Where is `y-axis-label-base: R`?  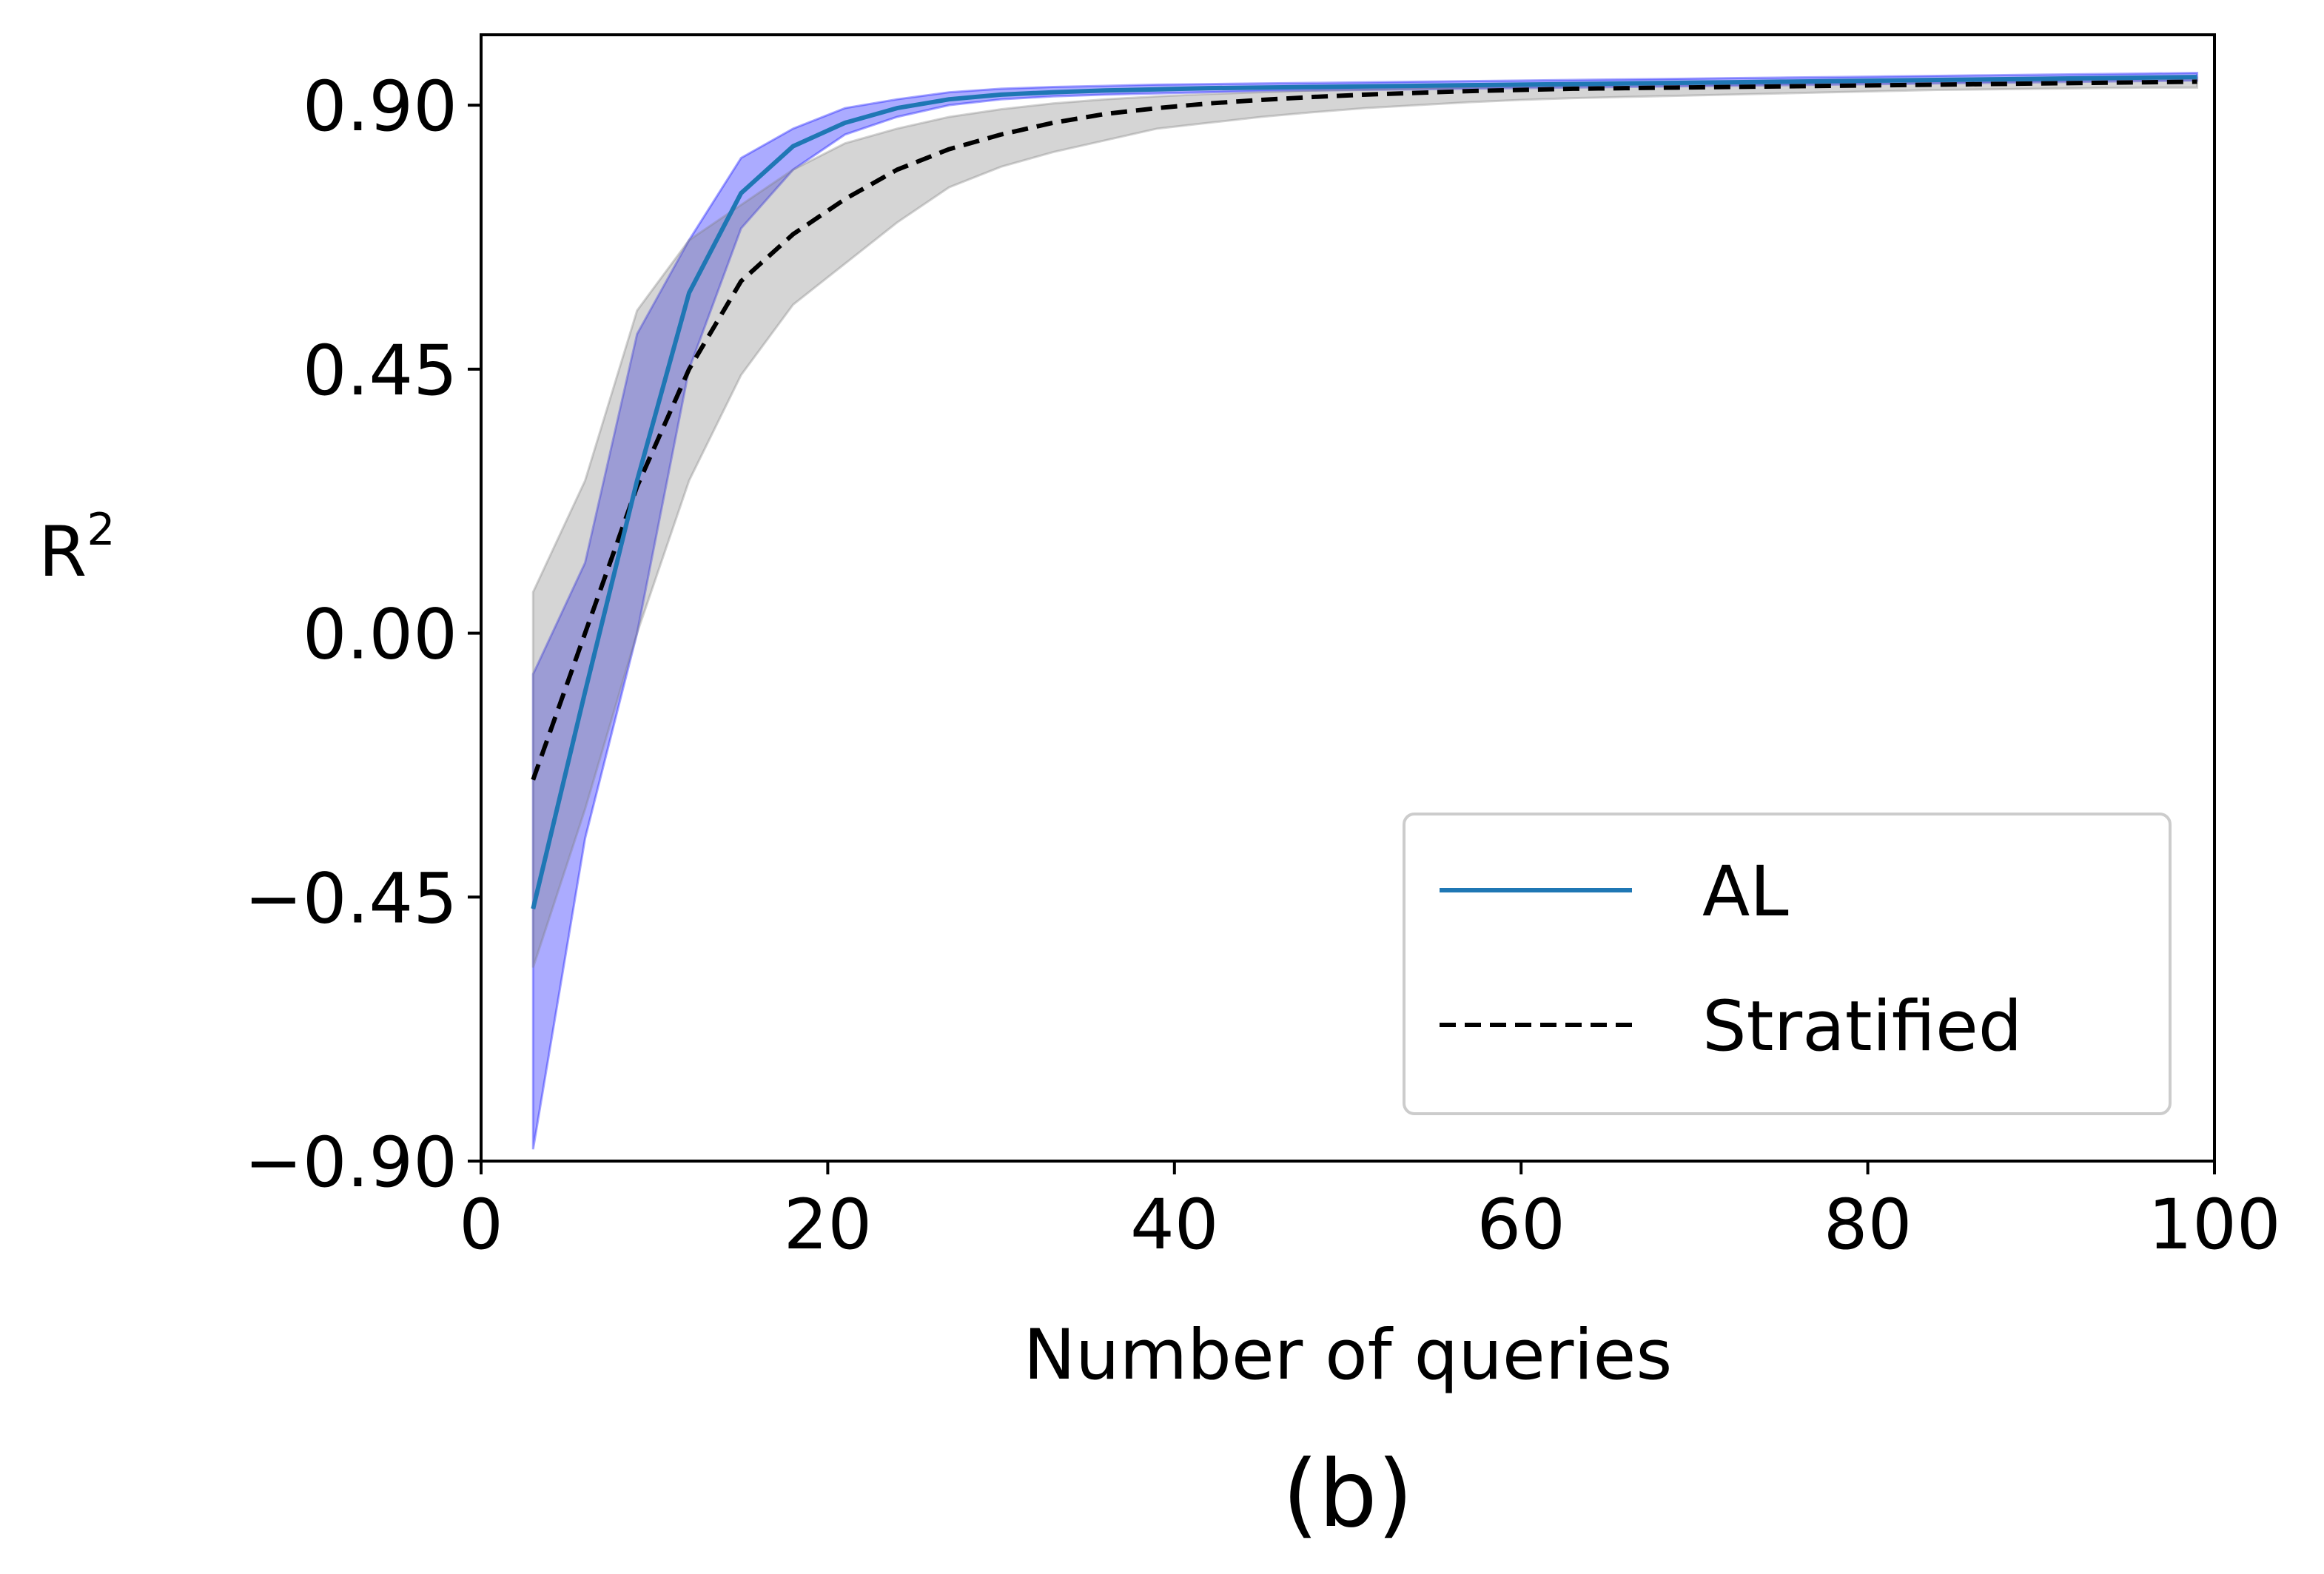
y-axis-label-base: R is located at coordinates (62, 552).